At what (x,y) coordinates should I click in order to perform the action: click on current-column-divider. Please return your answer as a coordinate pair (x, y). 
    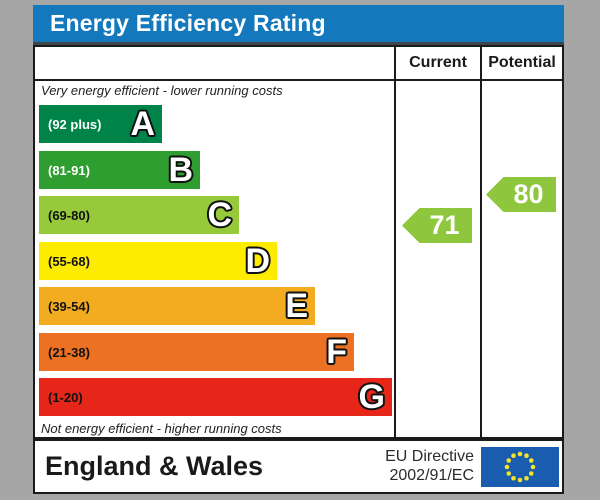
    Looking at the image, I should click on (395, 242).